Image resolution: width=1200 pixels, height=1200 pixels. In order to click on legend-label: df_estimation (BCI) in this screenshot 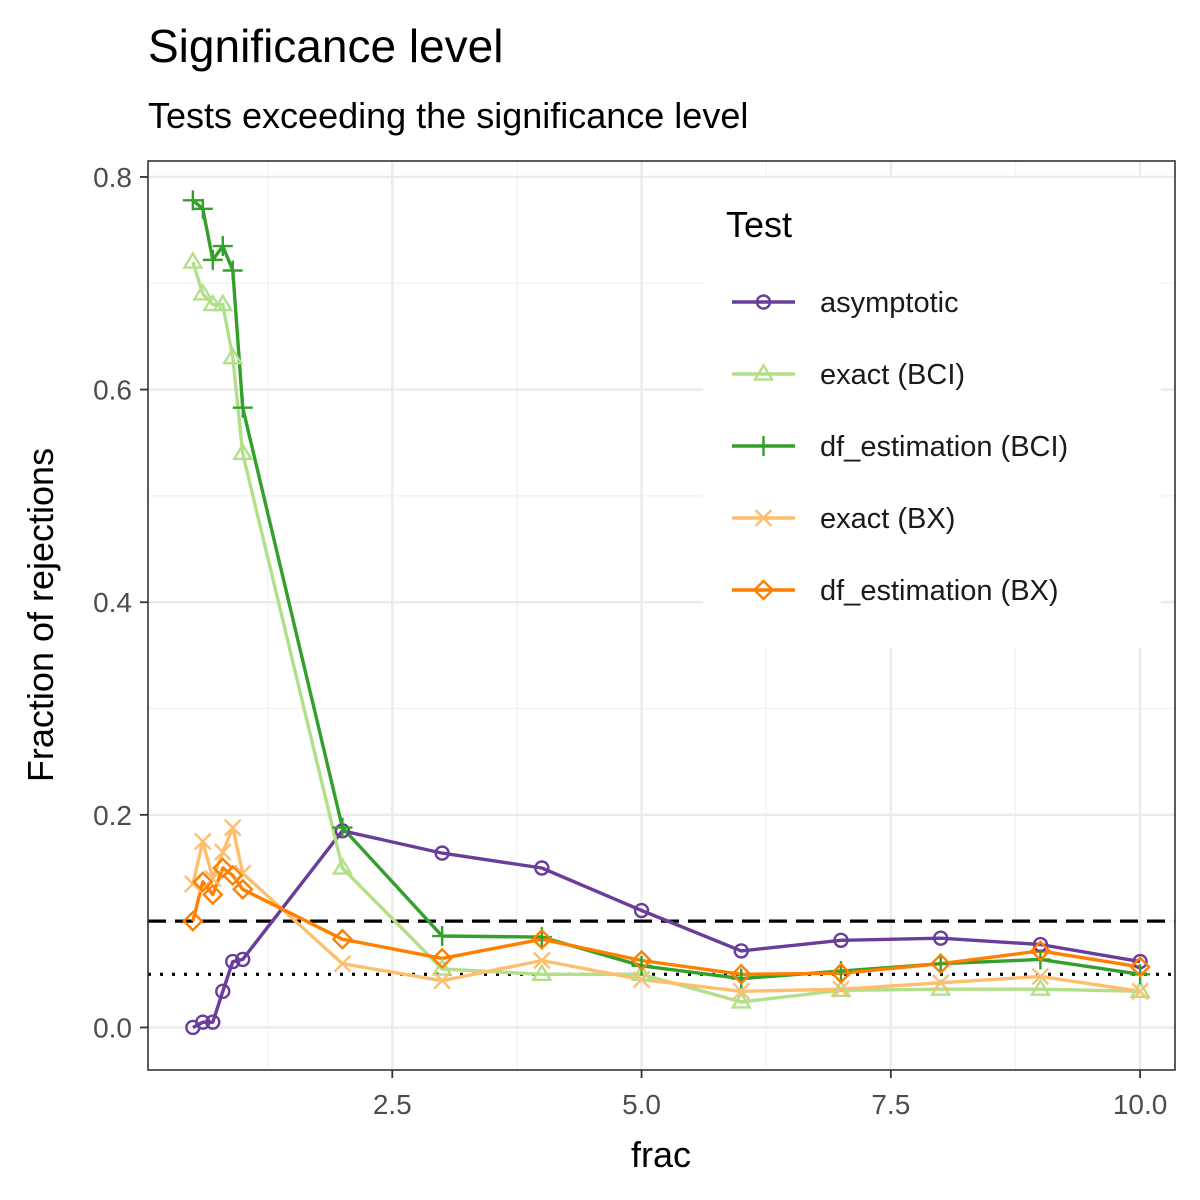, I will do `click(944, 447)`.